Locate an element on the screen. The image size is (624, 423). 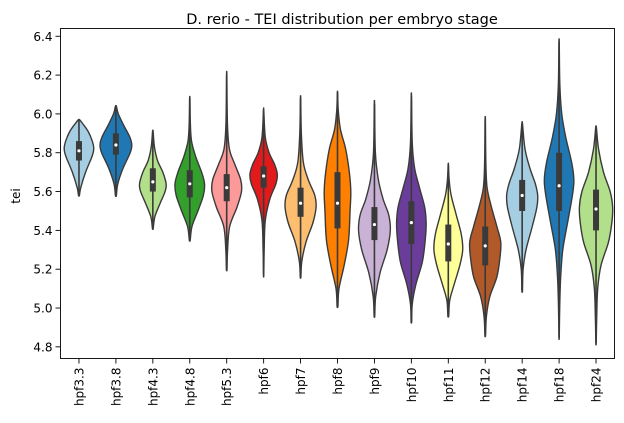
x-tick-label: hpf3.8 is located at coordinates (116, 387).